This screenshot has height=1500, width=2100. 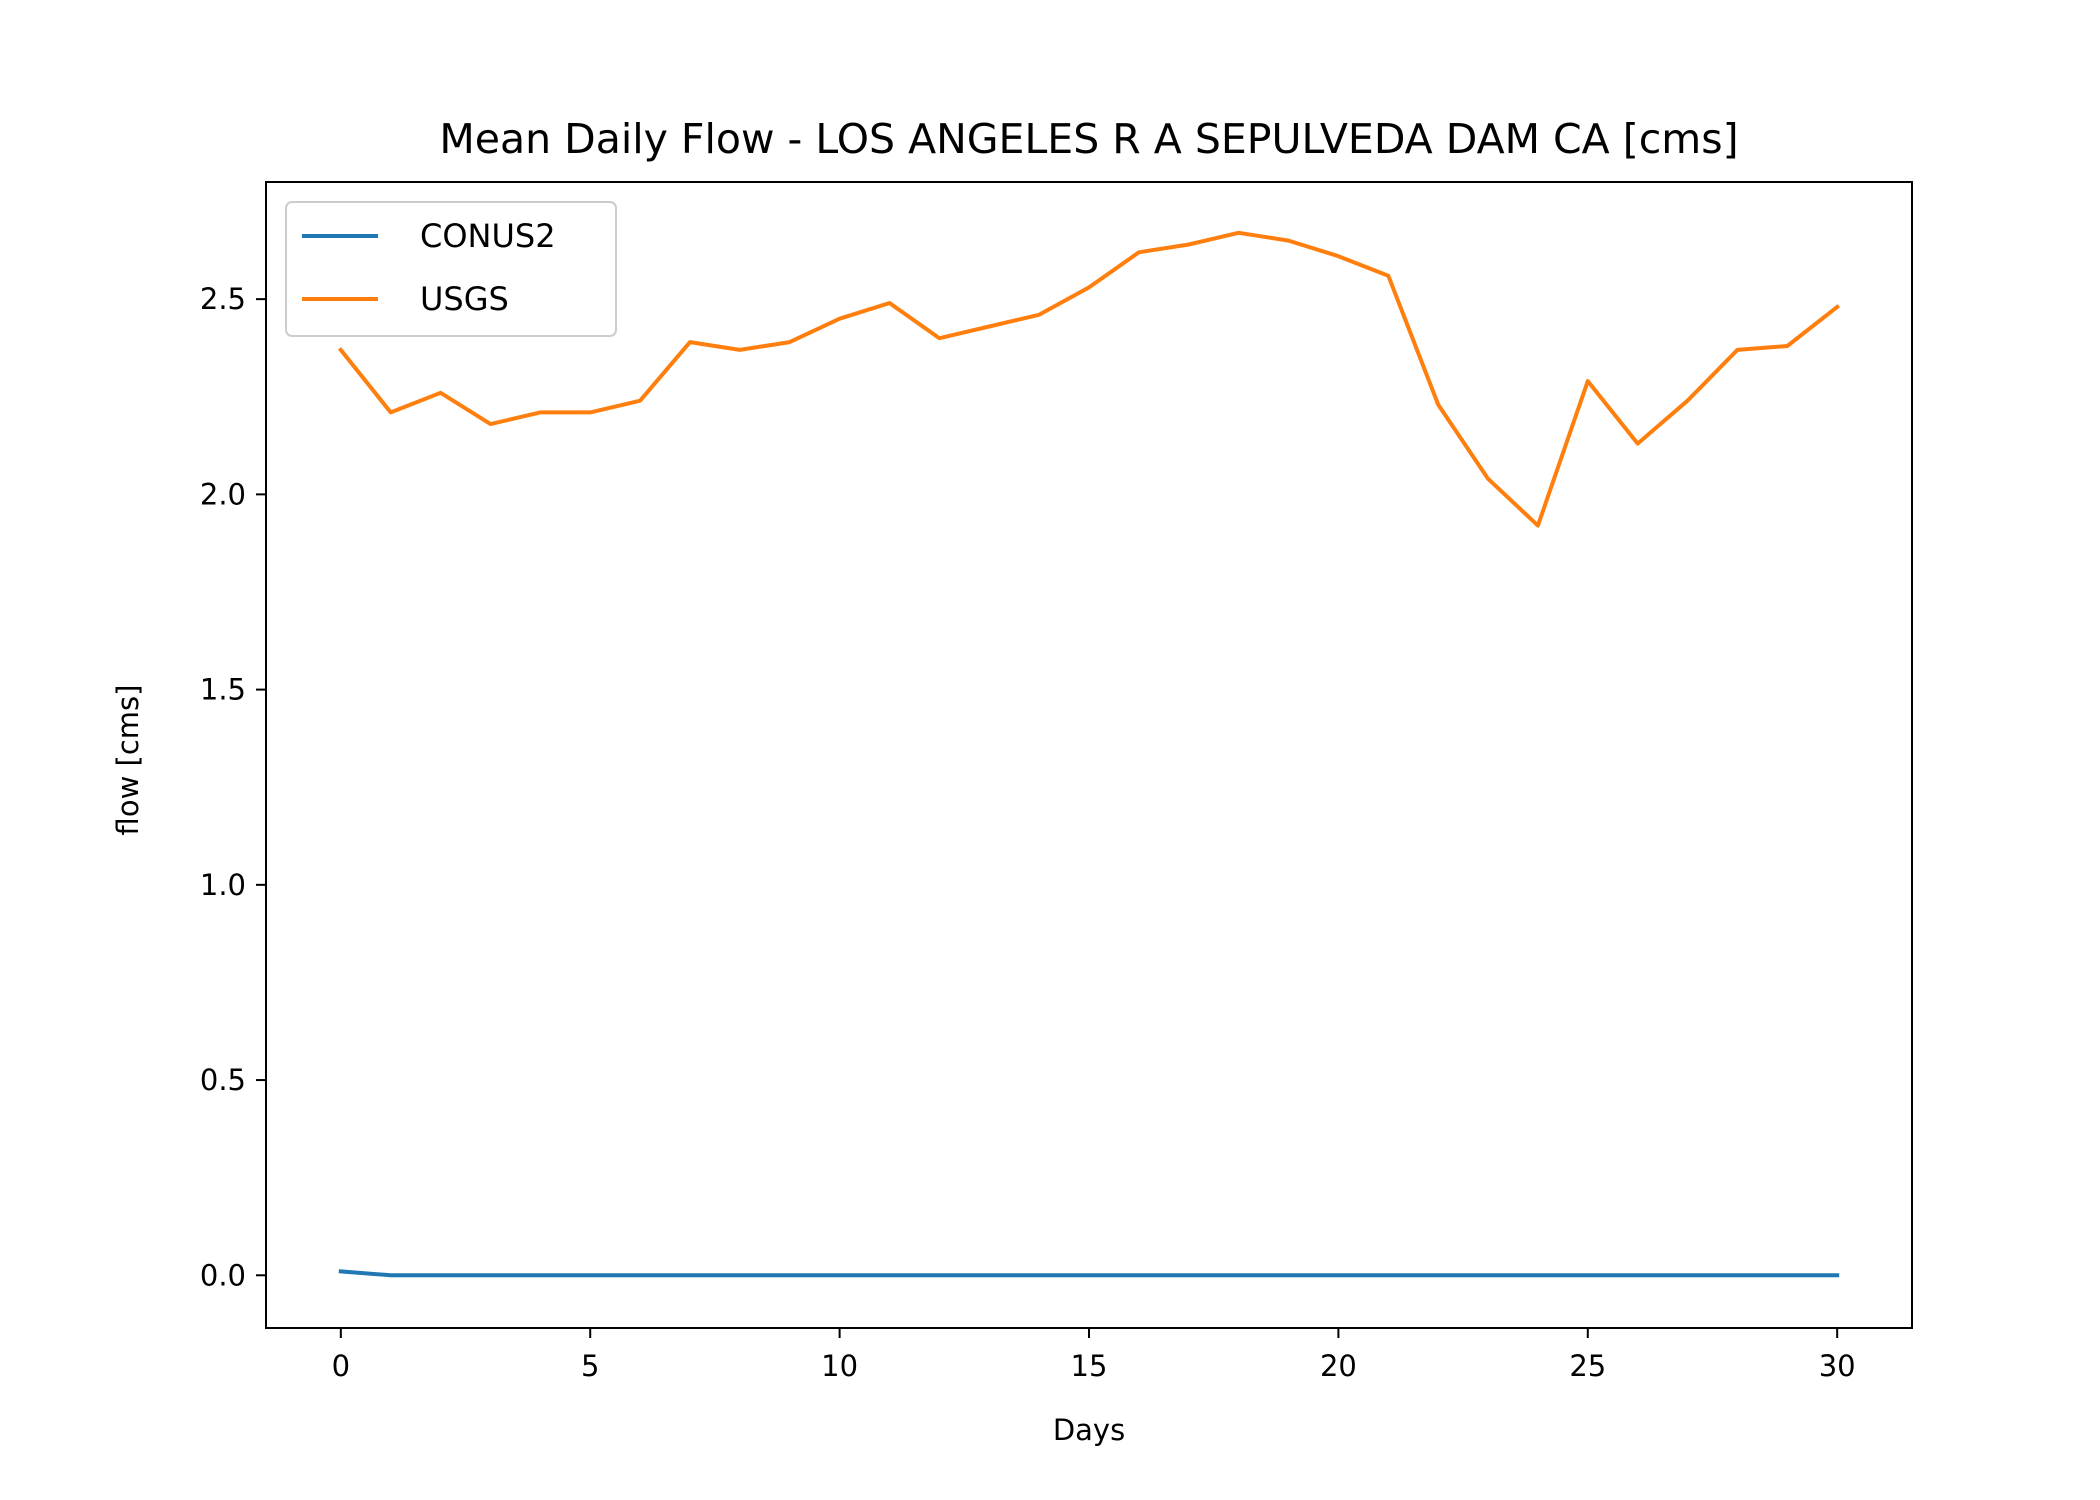 I want to click on x-tick-label-10: 10, so click(x=839, y=1366).